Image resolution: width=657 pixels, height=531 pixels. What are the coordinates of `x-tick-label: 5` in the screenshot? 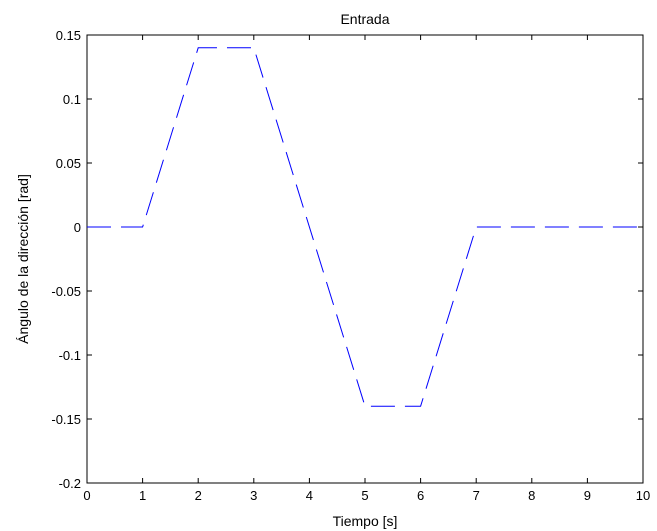 It's located at (364, 495).